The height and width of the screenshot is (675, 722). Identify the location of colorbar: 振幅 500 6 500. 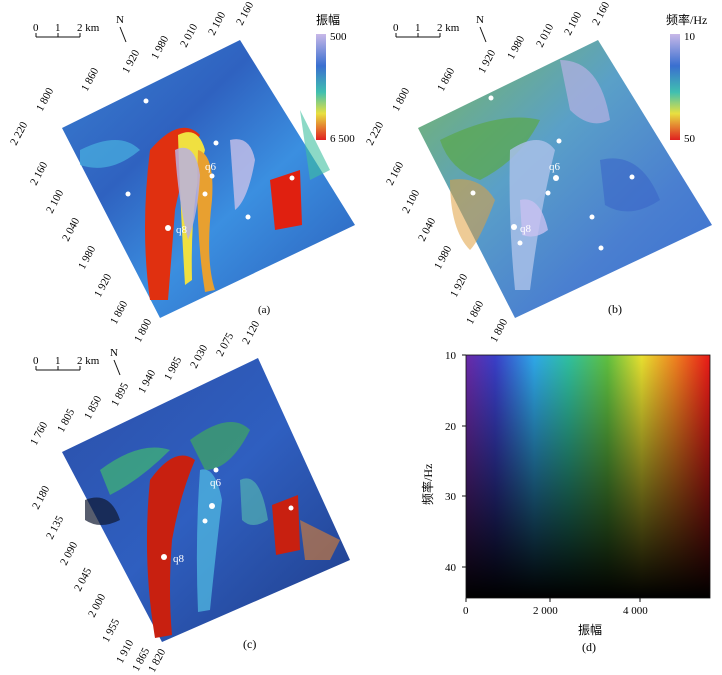
(335, 78).